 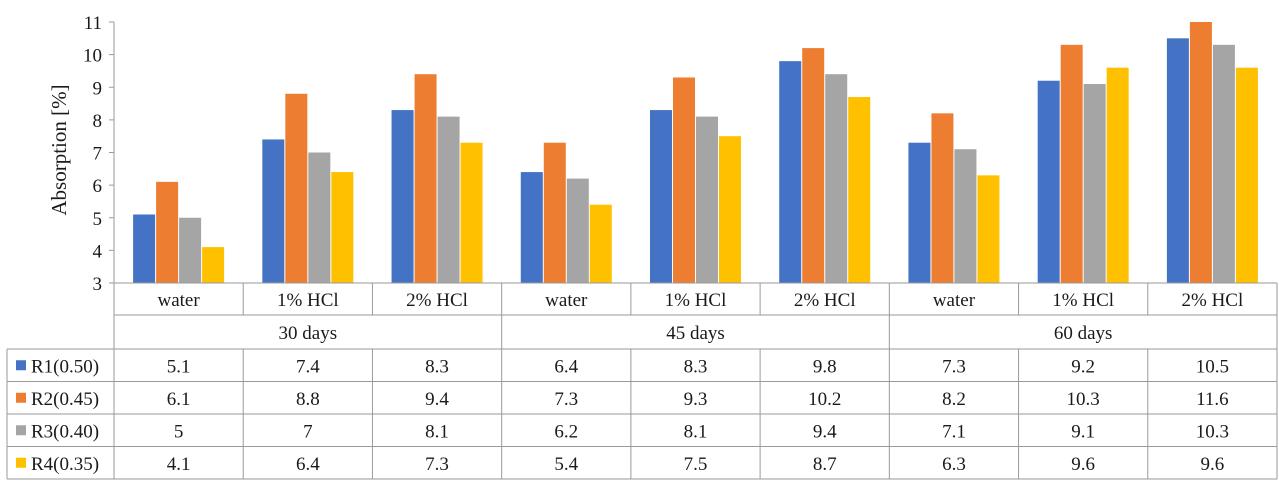 I want to click on legend-label: R3(0.40), so click(x=65, y=431).